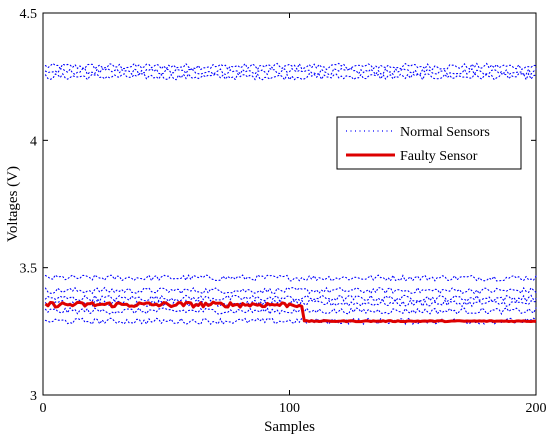 This screenshot has height=439, width=550. I want to click on y-tick-label: 4.5, so click(29, 14).